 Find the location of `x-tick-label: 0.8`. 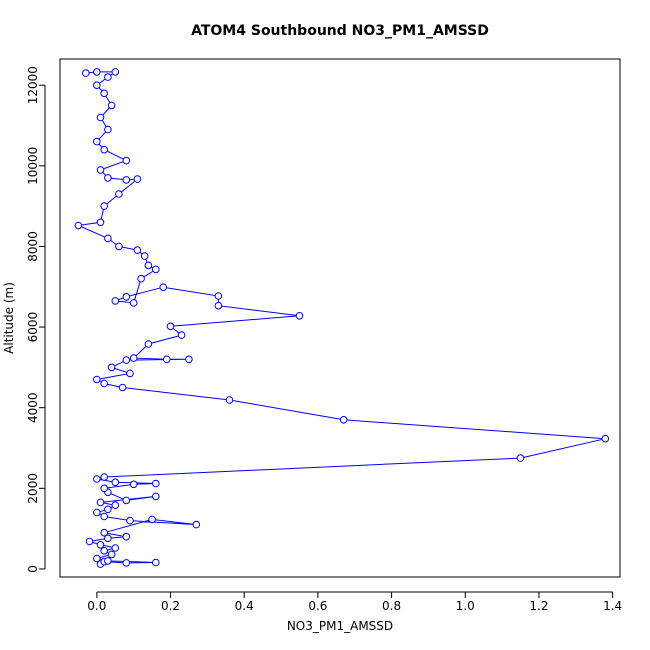

x-tick-label: 0.8 is located at coordinates (391, 606).